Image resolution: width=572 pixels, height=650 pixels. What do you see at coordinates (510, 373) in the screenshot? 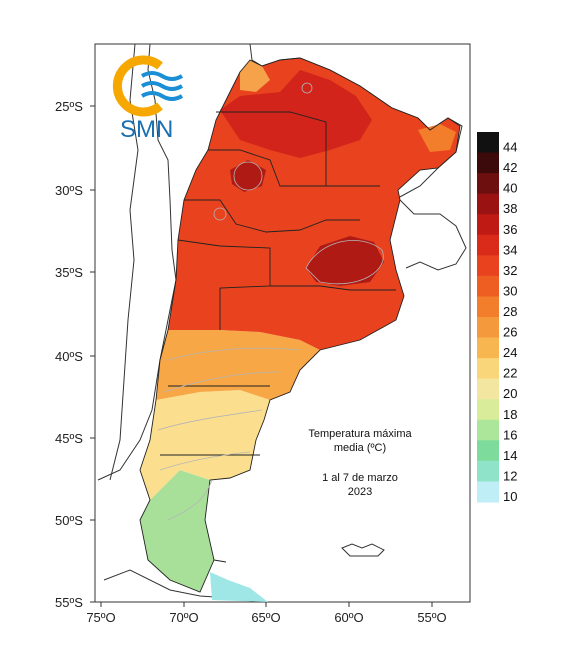
I see `colorbar-tick-label: 22` at bounding box center [510, 373].